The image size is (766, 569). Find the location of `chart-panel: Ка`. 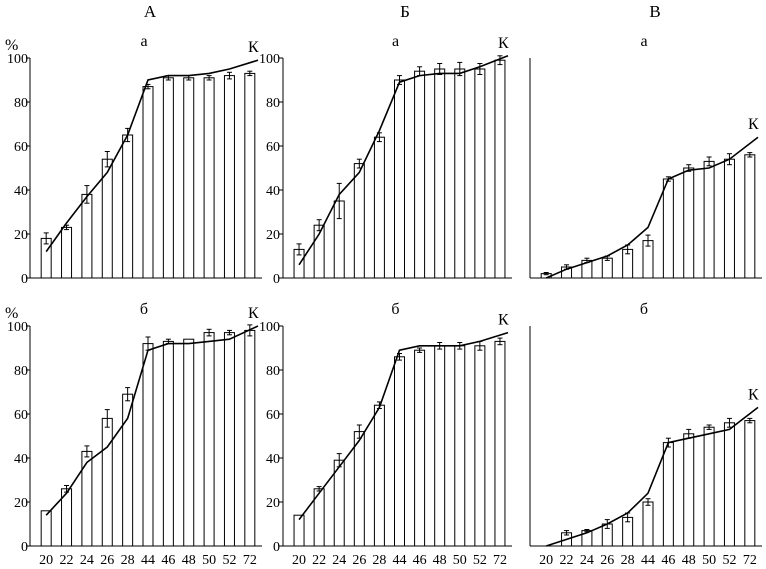

chart-panel: Ка is located at coordinates (645, 156).